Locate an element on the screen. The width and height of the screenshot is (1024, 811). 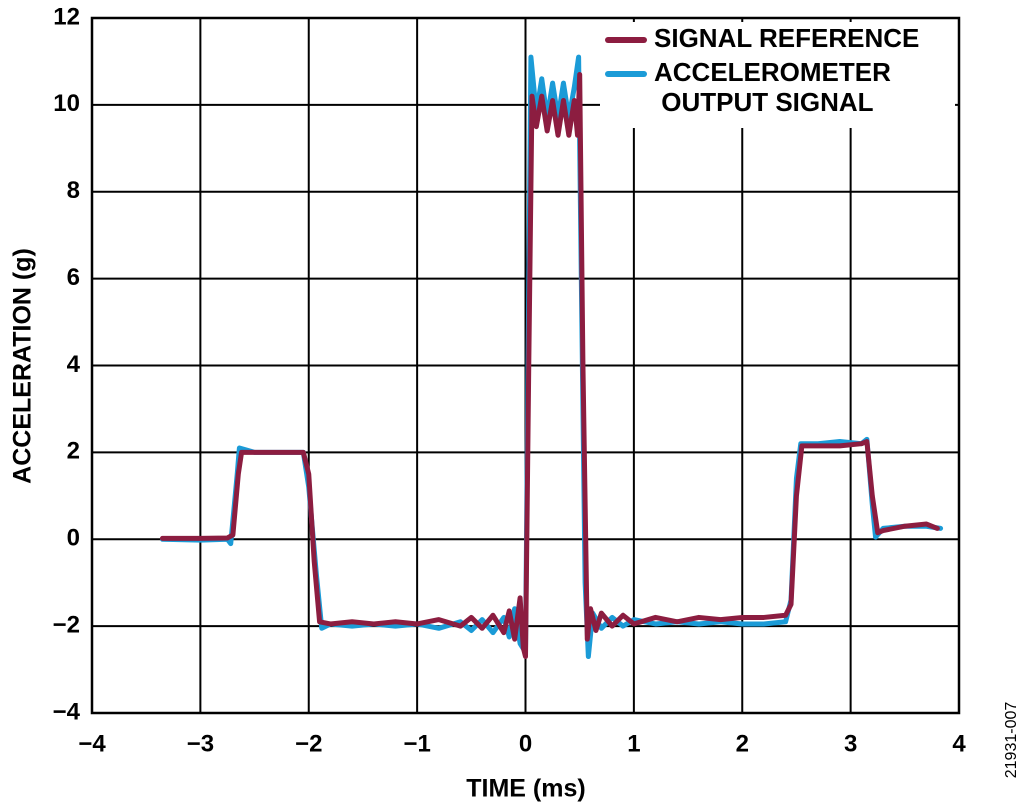
x-axis-title: TIME (ms) is located at coordinates (525, 789).